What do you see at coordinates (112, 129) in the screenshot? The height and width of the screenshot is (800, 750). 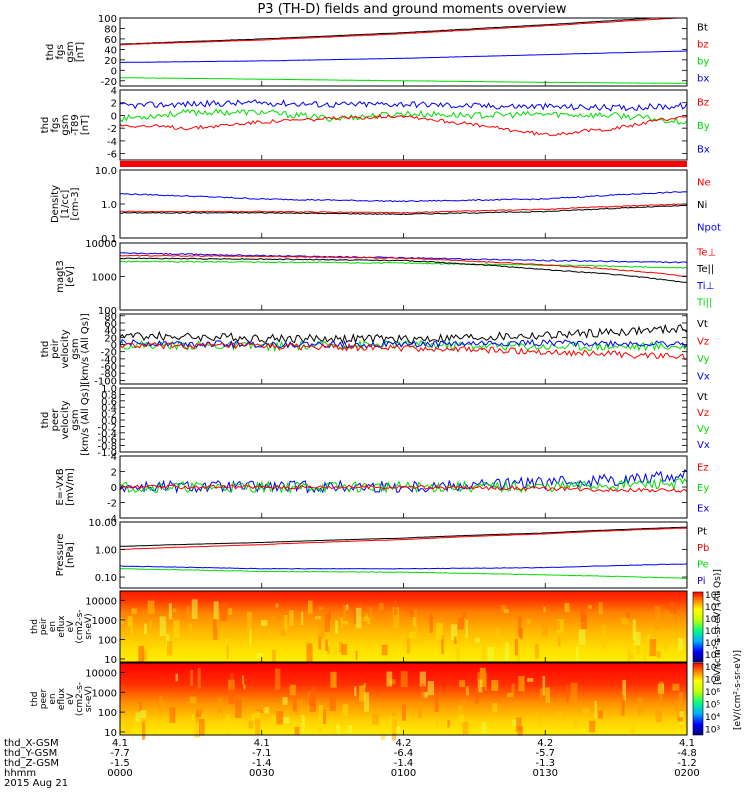 I see `y-tick-label: -2` at bounding box center [112, 129].